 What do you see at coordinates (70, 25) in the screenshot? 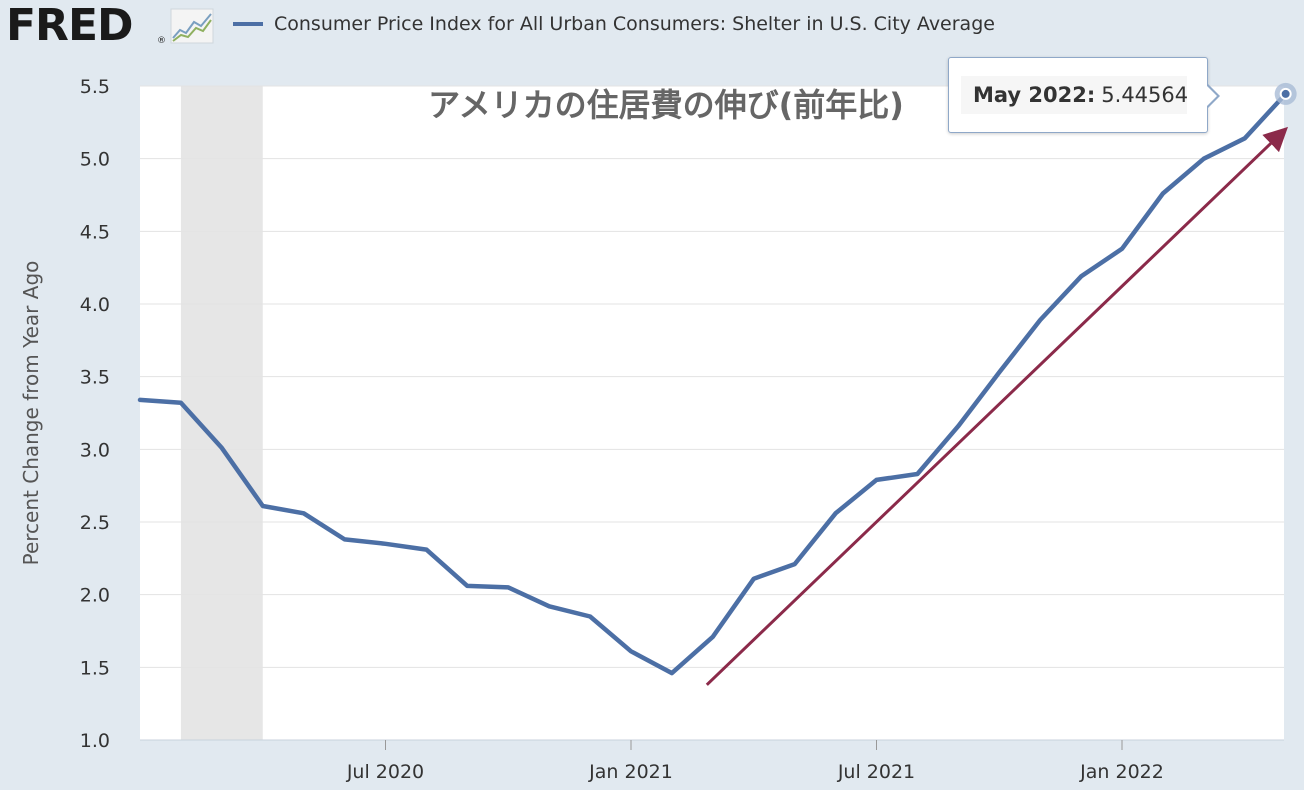
I see `fred-logo: FRED` at bounding box center [70, 25].